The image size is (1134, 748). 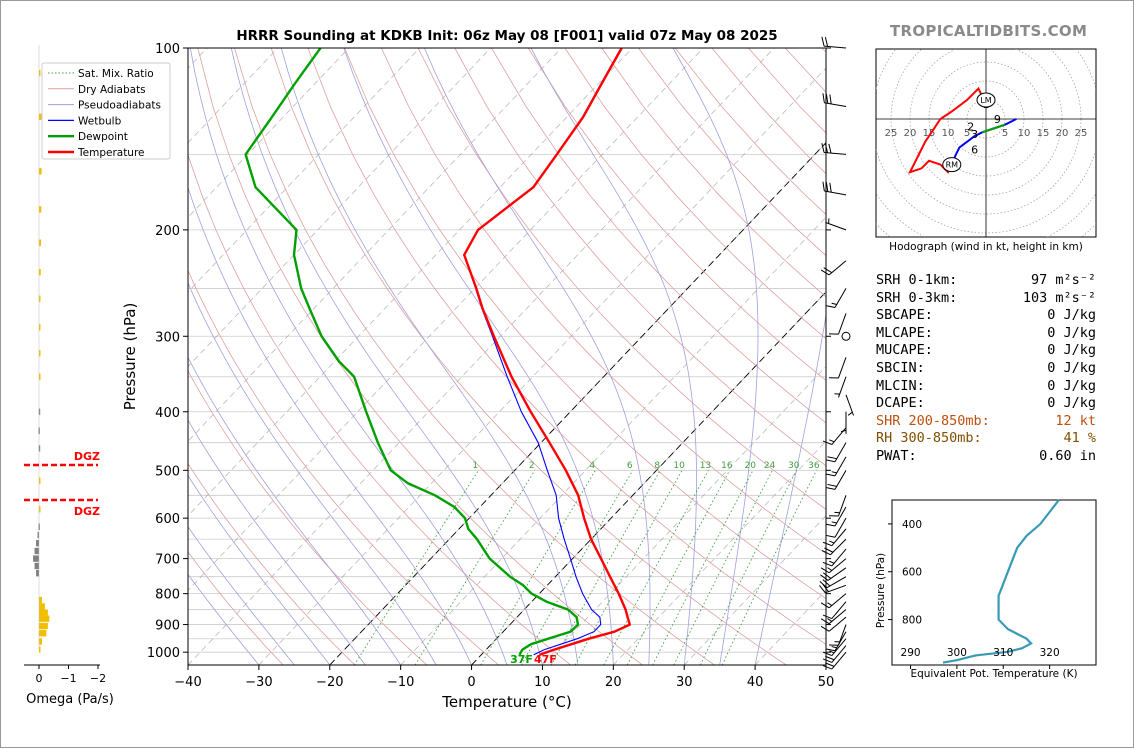 What do you see at coordinates (471, 682) in the screenshot?
I see `x-tick-label: 0` at bounding box center [471, 682].